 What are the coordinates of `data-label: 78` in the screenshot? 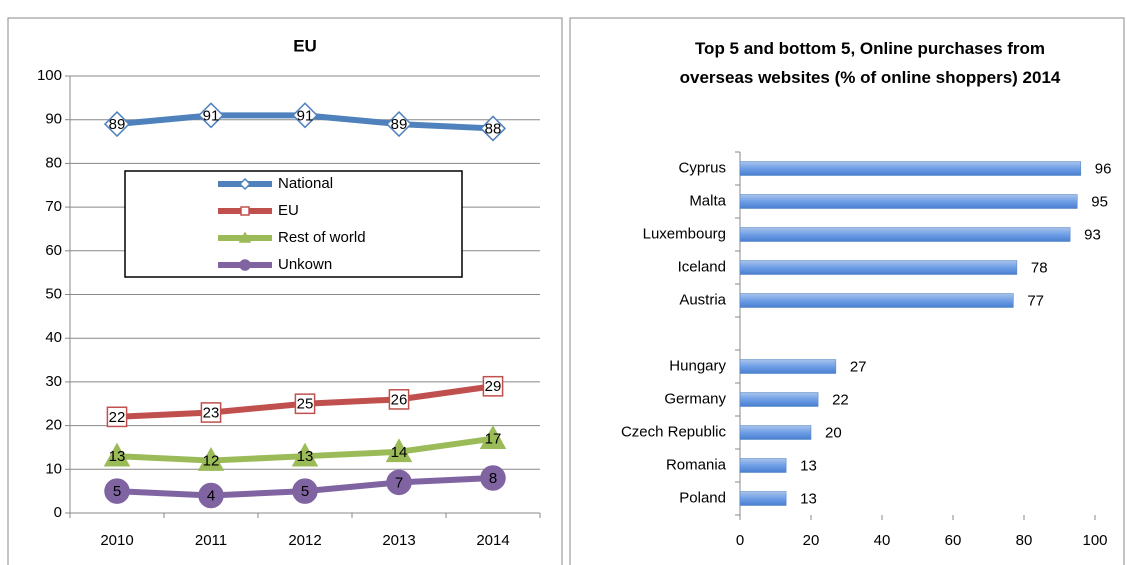 It's located at (1039, 267).